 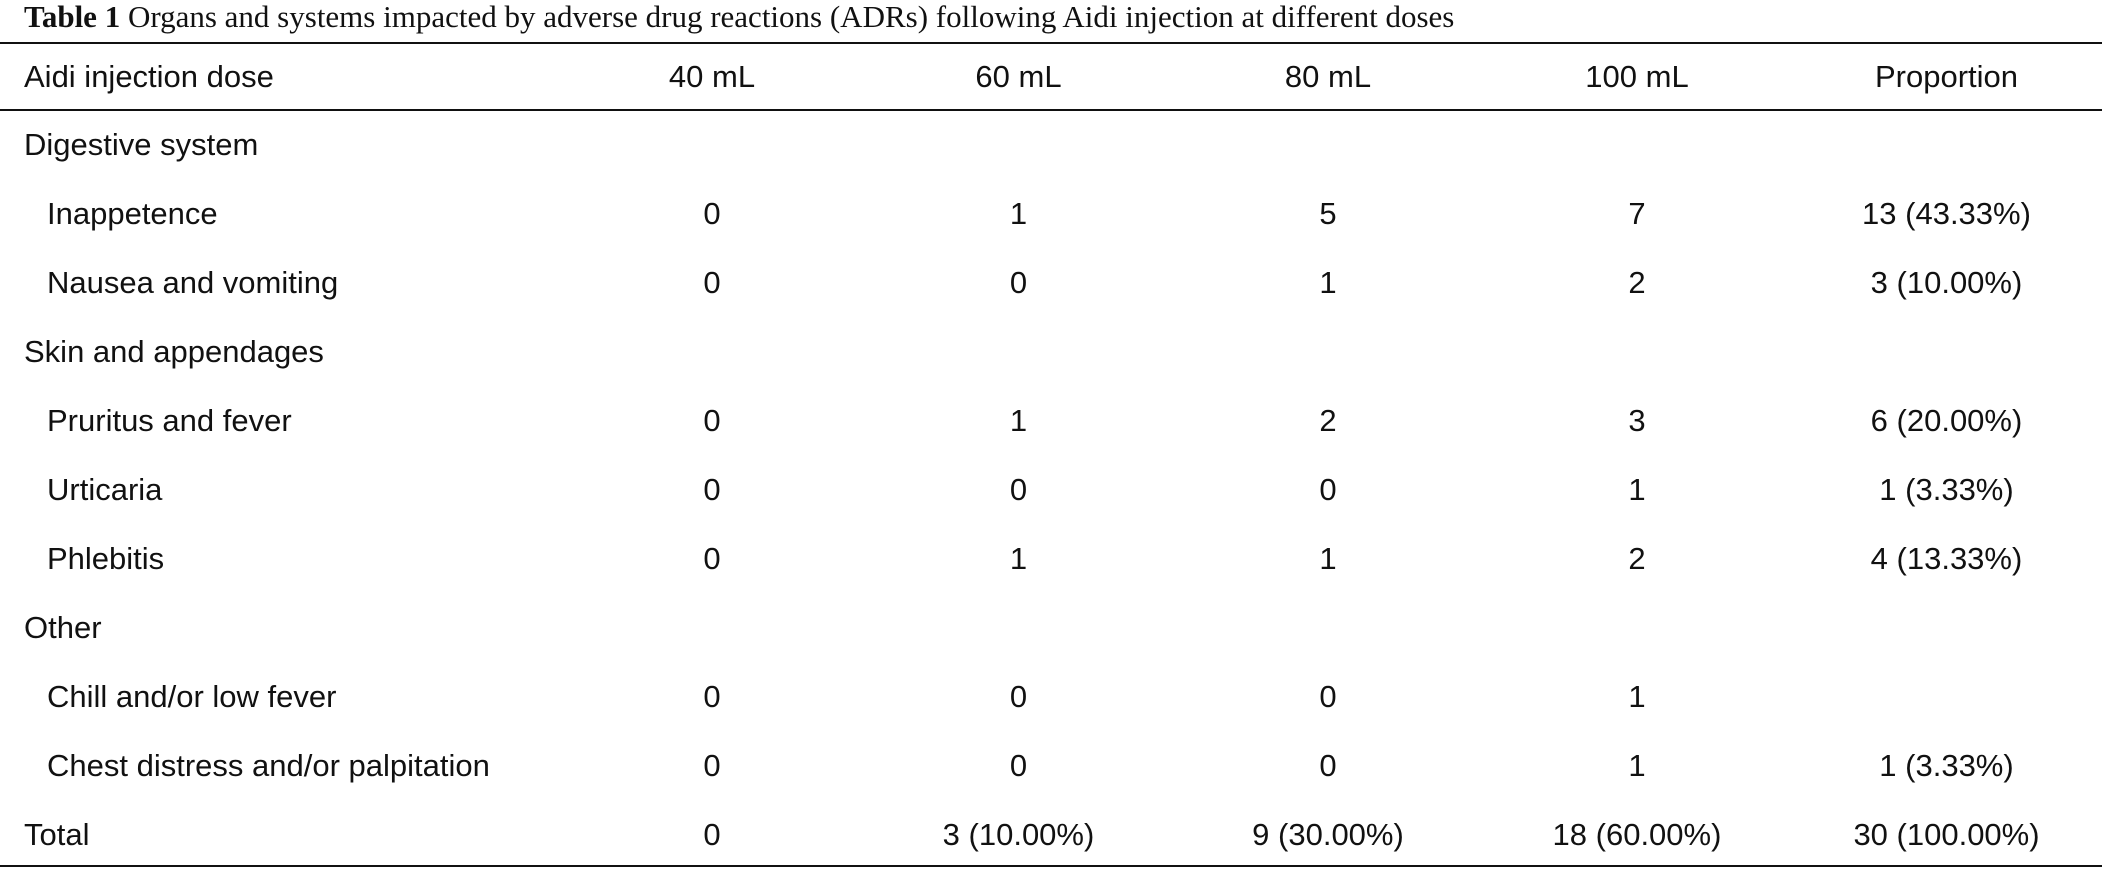 I want to click on header-dose: Aidi injection dose, so click(x=149, y=76).